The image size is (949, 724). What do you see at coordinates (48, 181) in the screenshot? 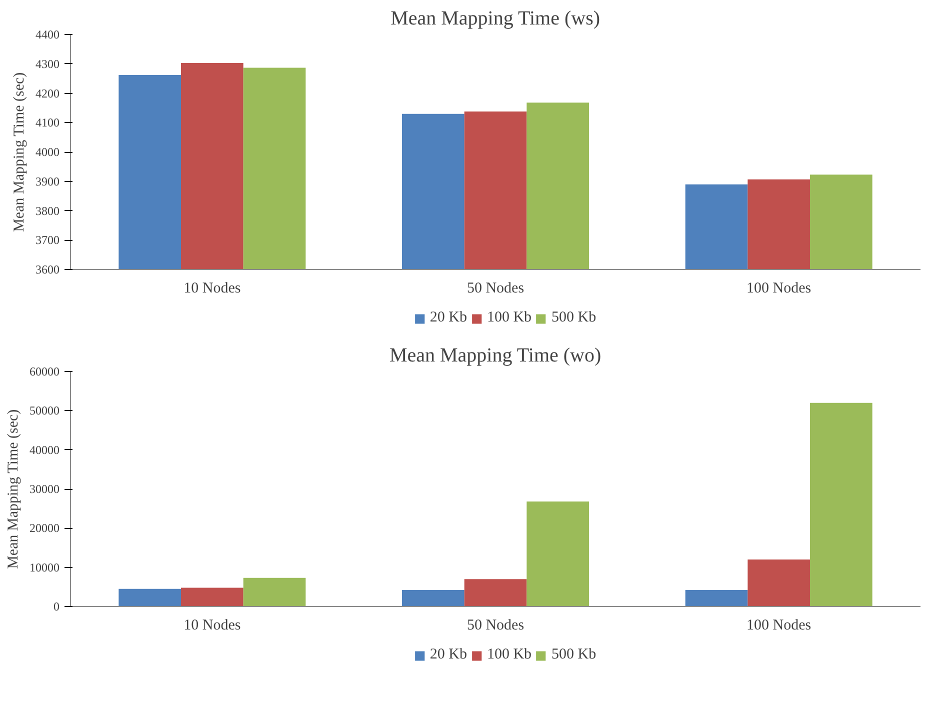
I see `y-tick-label: 3900` at bounding box center [48, 181].